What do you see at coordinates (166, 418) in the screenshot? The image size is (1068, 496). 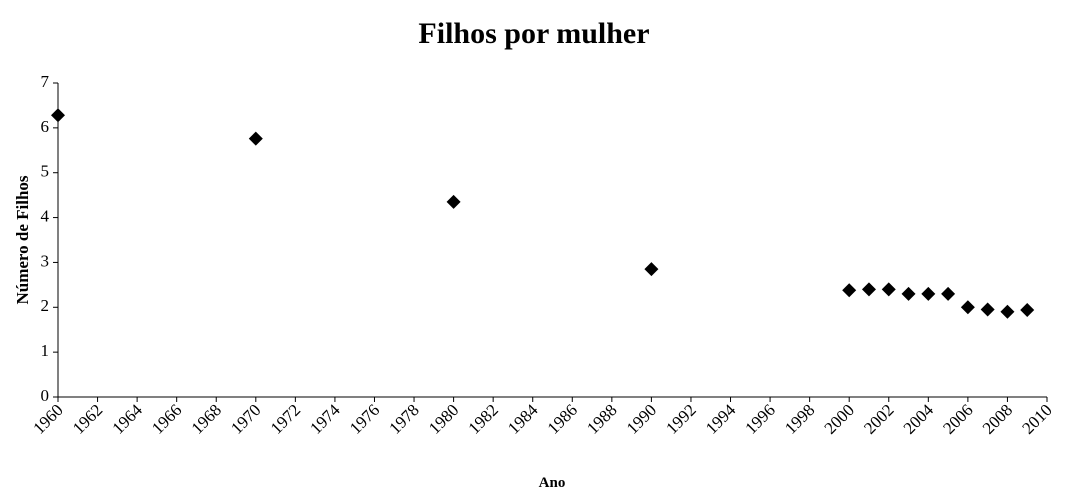 I see `x-tick-label: 1966` at bounding box center [166, 418].